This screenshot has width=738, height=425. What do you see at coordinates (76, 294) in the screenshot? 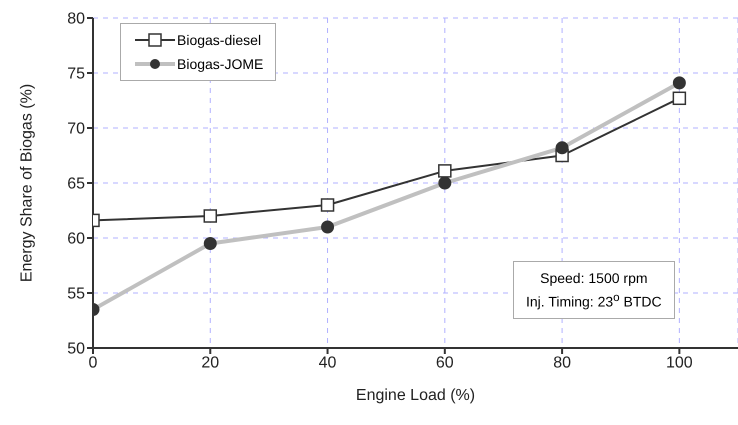
I see `y-tick-label: 55` at bounding box center [76, 294].